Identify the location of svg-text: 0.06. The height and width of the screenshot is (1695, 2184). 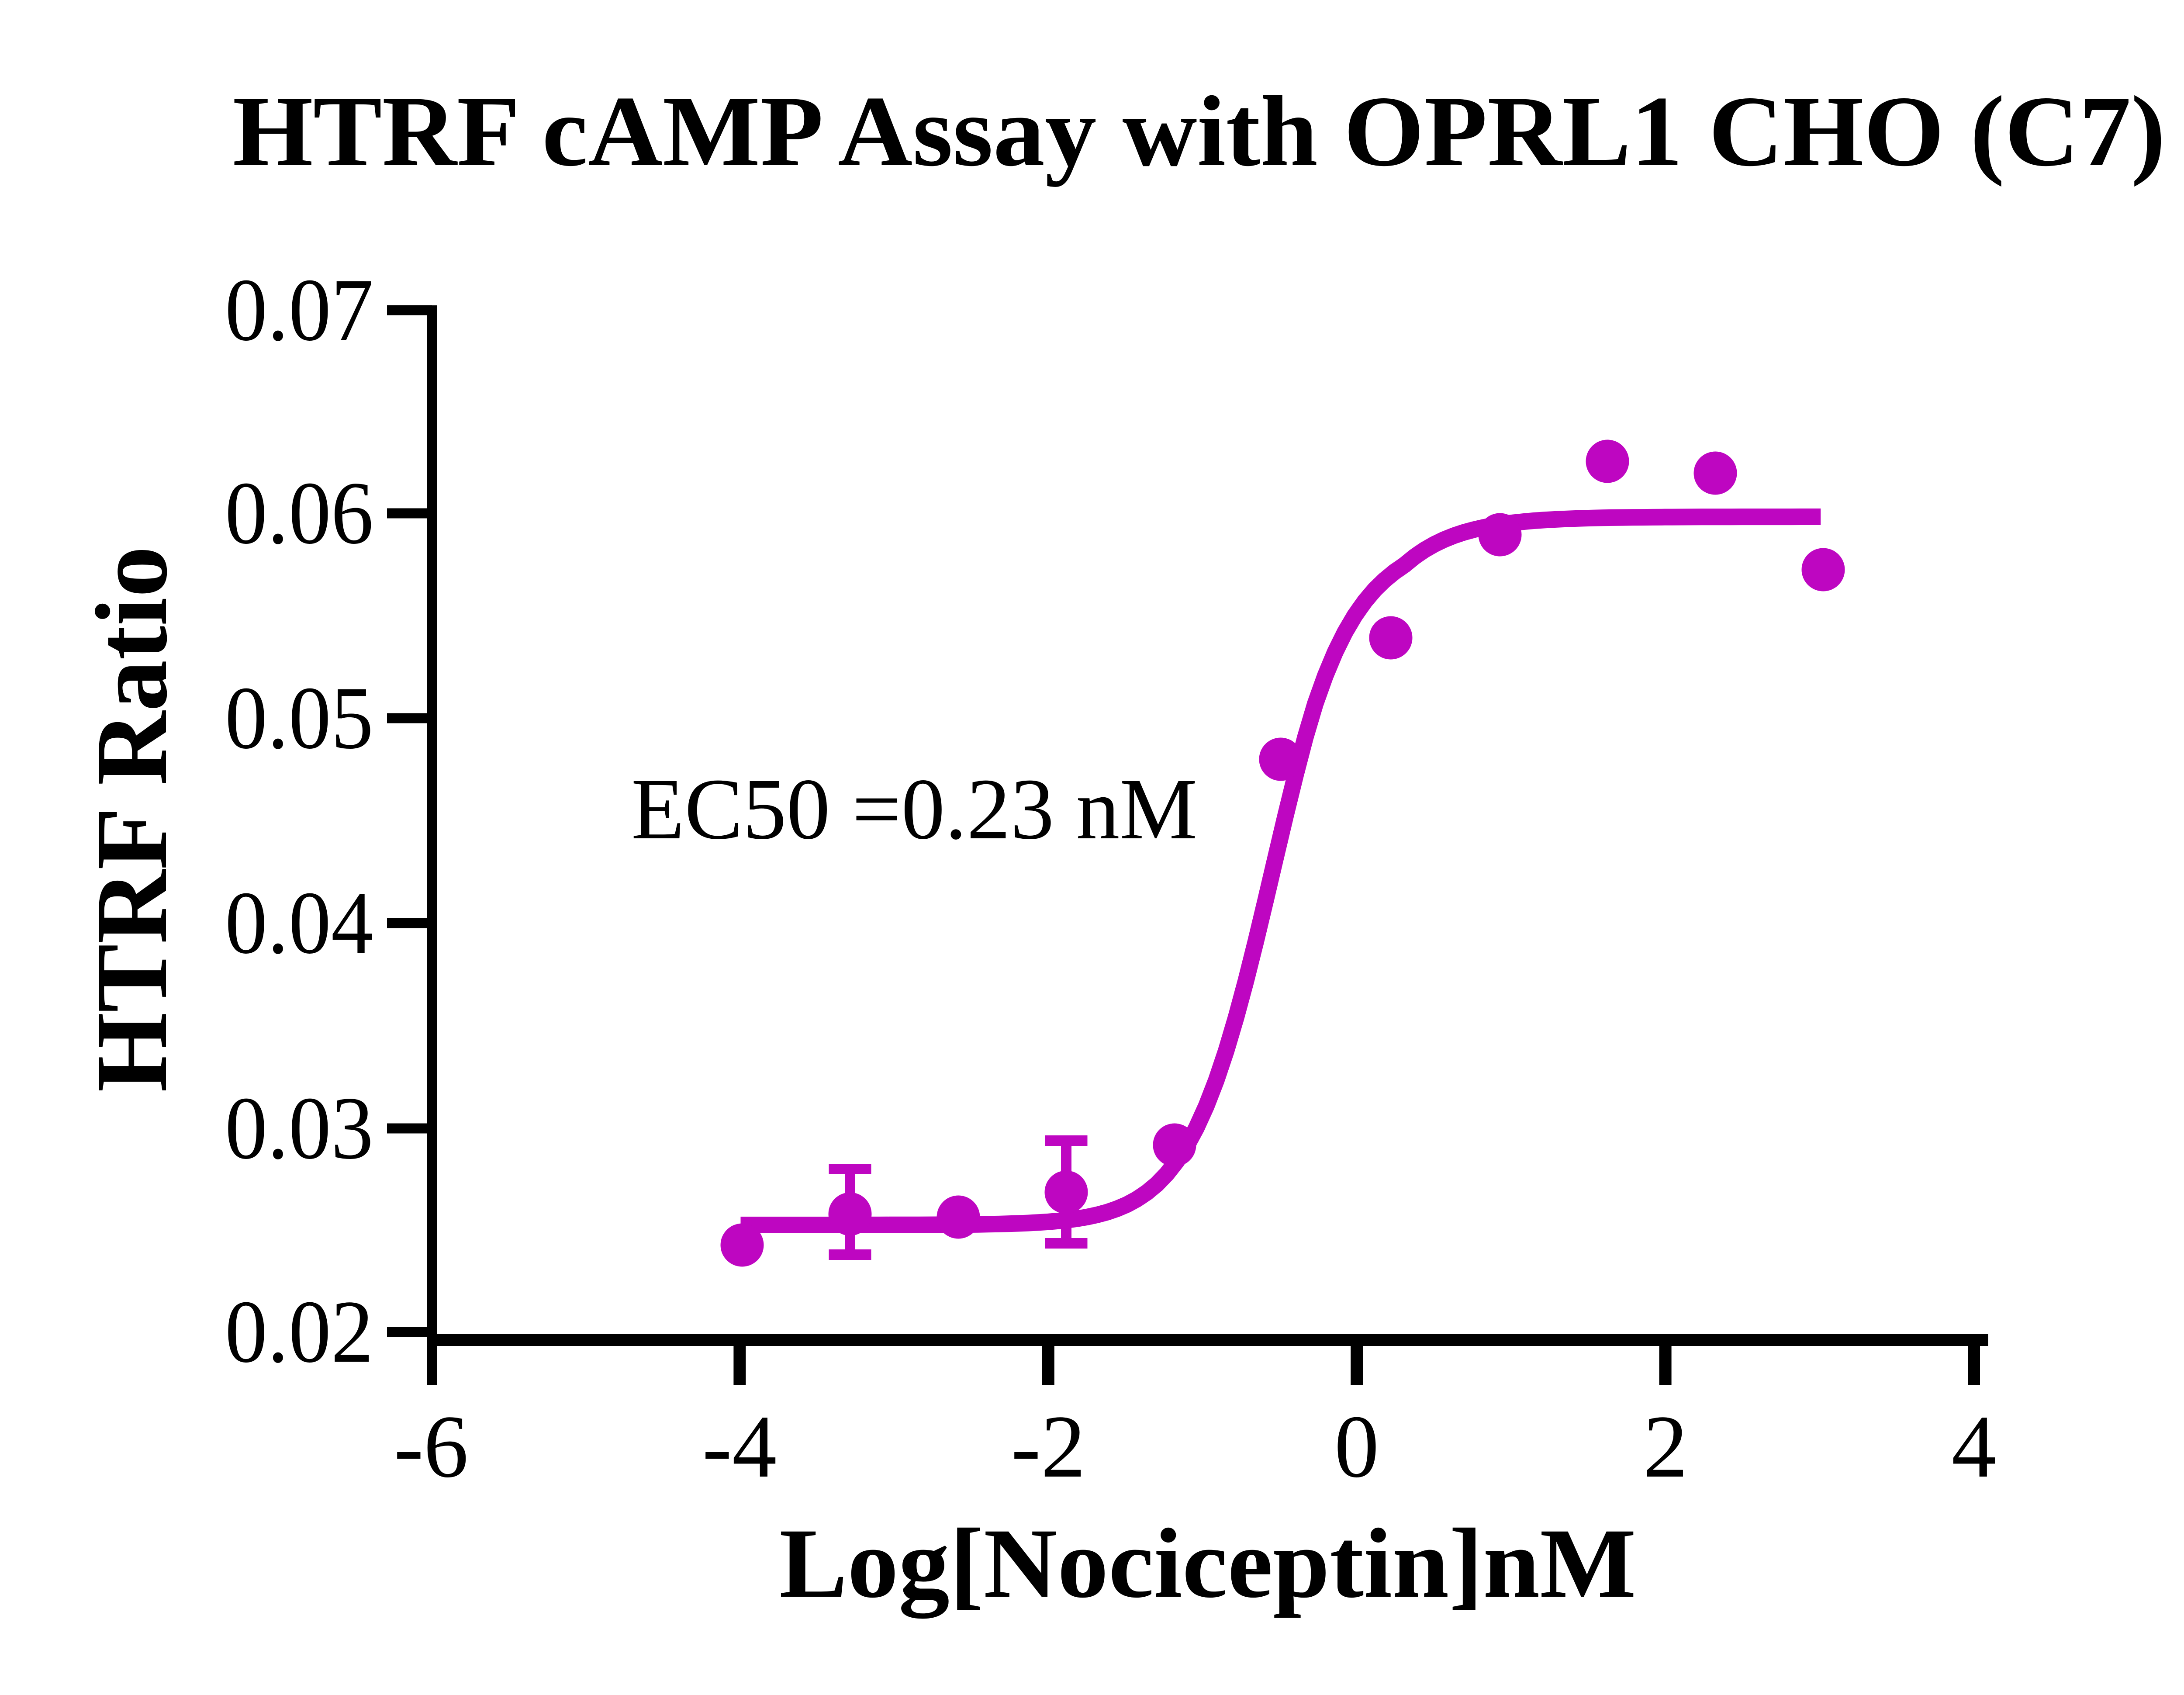
(299, 513).